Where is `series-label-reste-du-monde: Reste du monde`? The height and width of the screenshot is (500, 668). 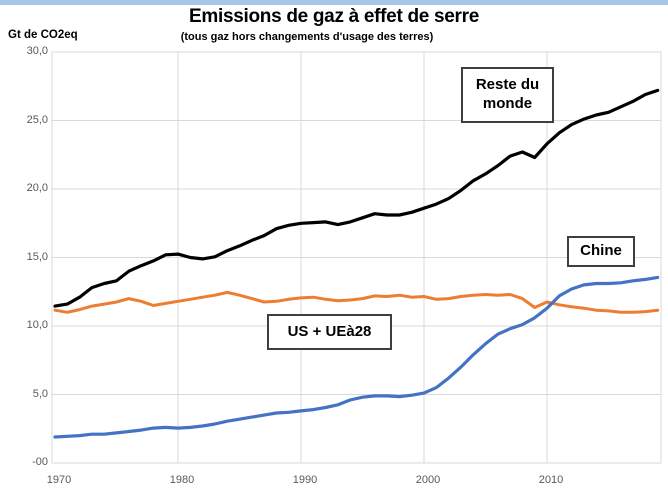 series-label-reste-du-monde: Reste du monde is located at coordinates (507, 95).